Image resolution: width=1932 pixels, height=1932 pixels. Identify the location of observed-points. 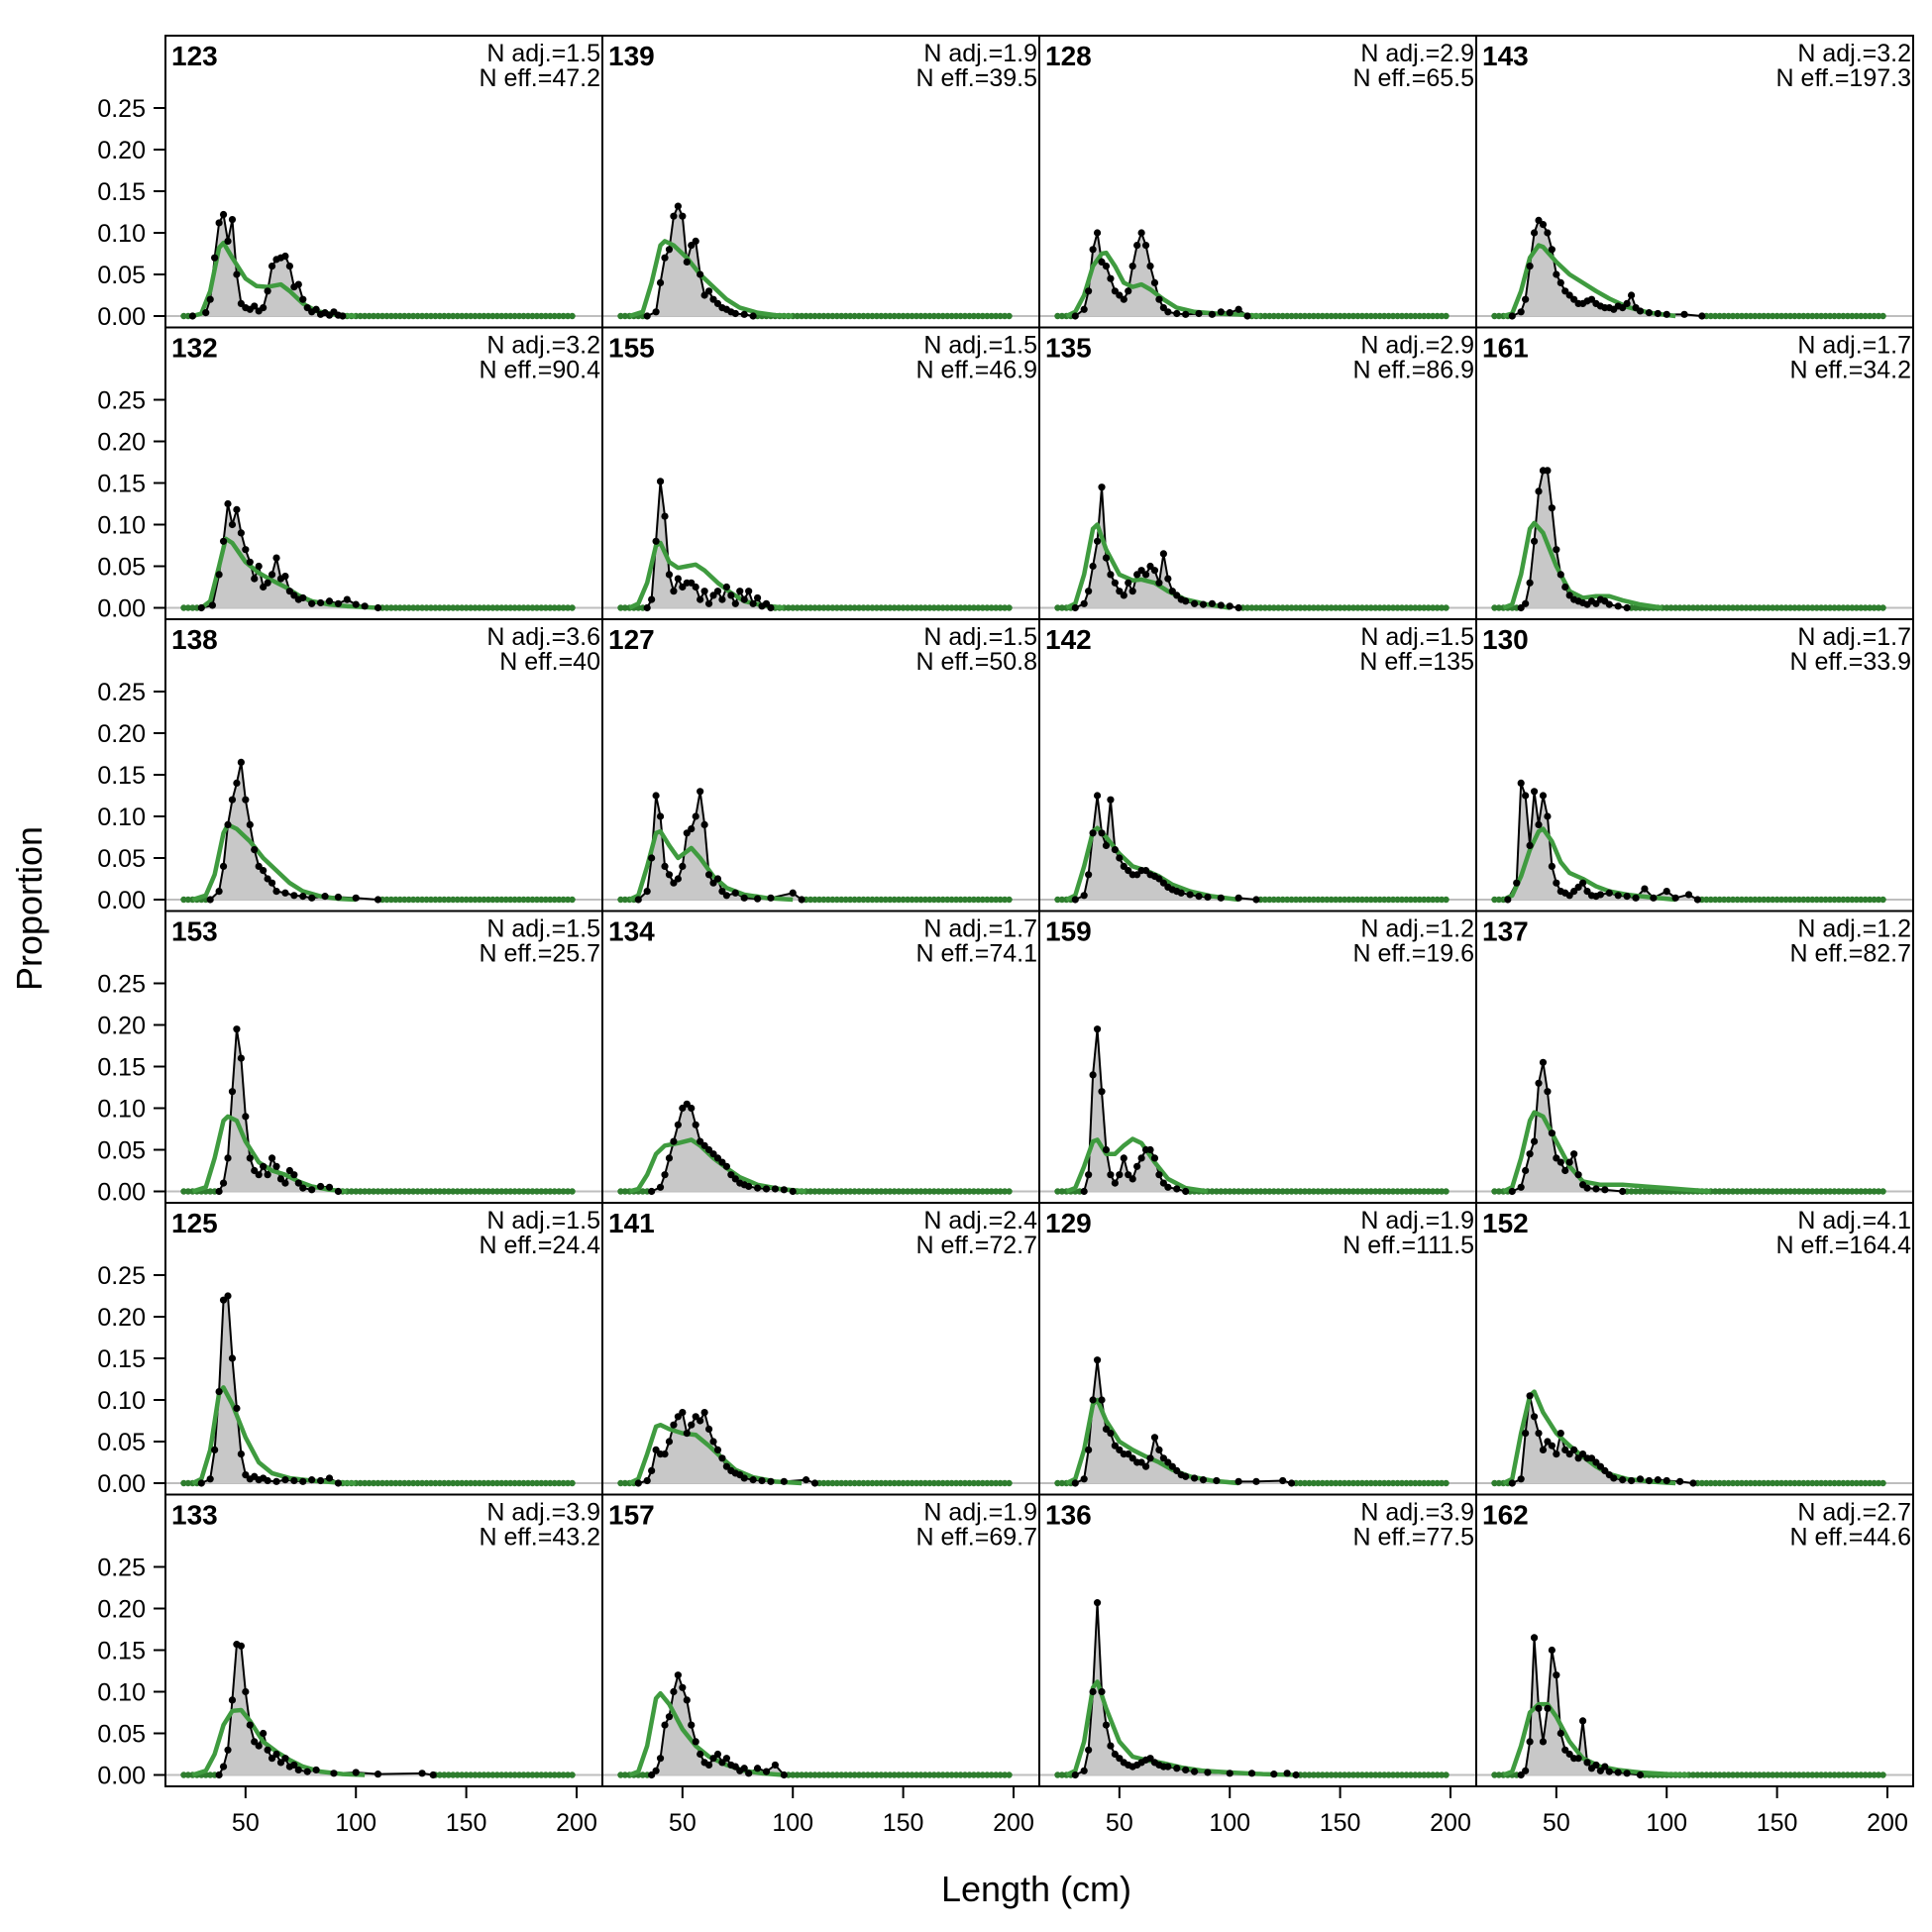
(1185, 1689).